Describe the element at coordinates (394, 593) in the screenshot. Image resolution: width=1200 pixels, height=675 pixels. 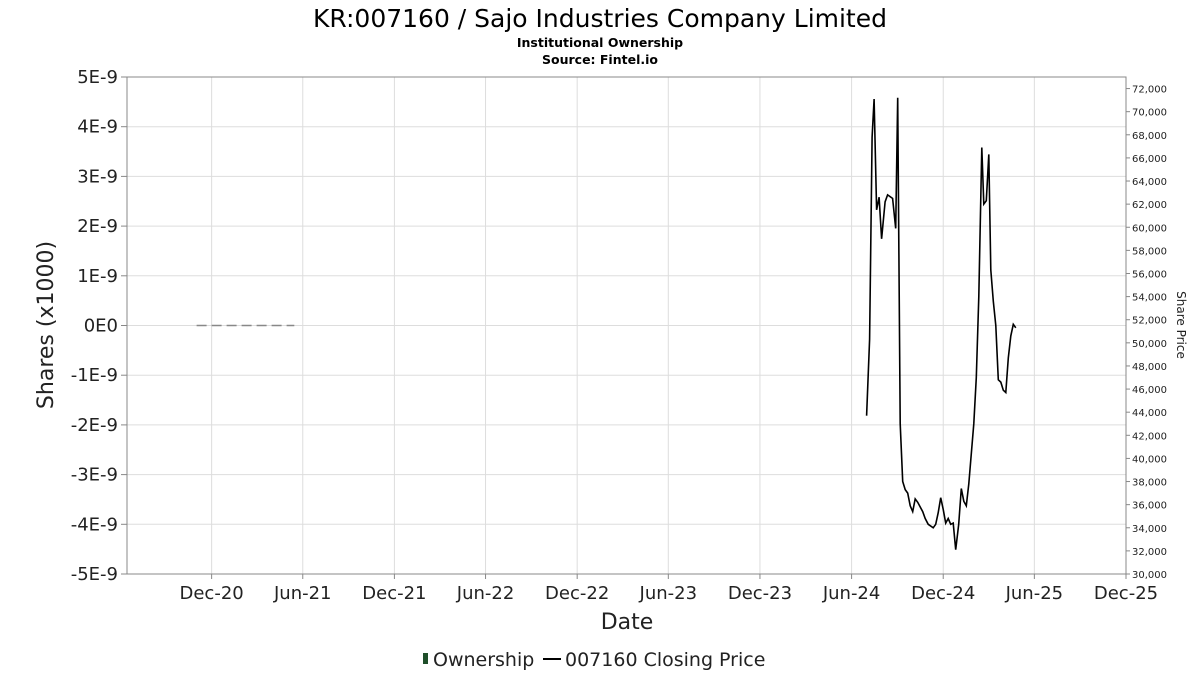
I see `x-tick-label: Dec-21` at that location.